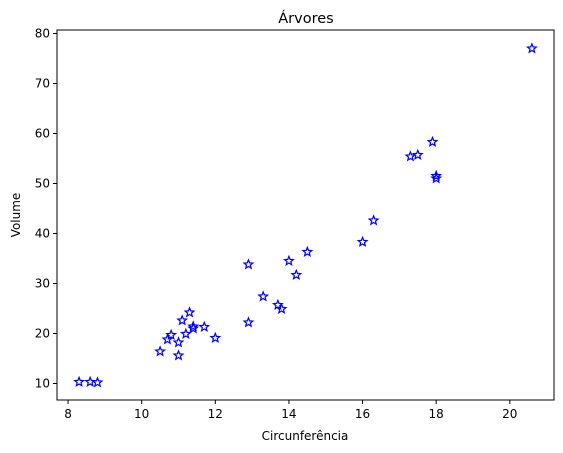 This screenshot has width=563, height=453. I want to click on y-tick-label: 50, so click(42, 184).